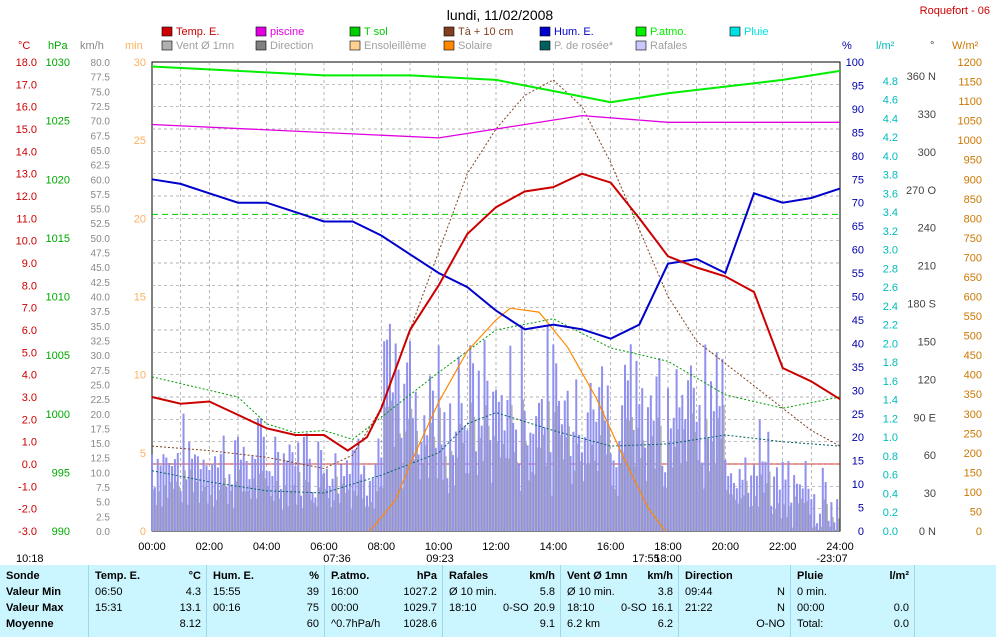 The width and height of the screenshot is (996, 637). I want to click on temp-tick-label: 12.0, so click(26, 197).